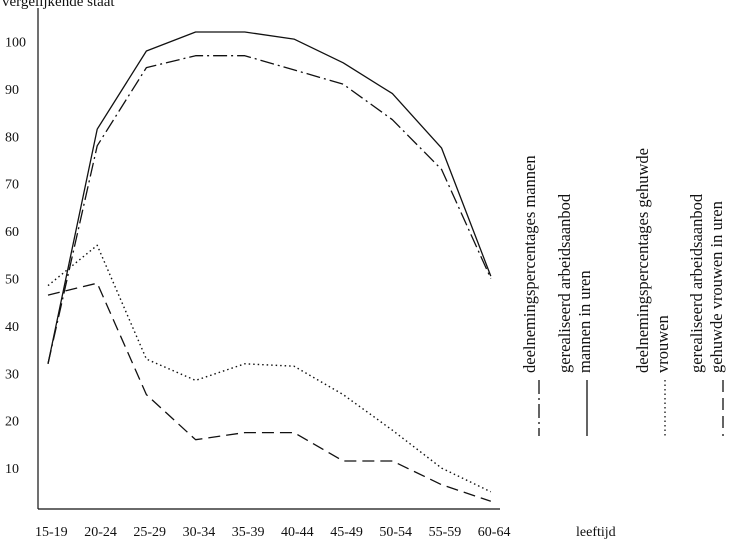 The width and height of the screenshot is (731, 541). I want to click on legend-label: deelnemingspercentages gehuwde, so click(642, 260).